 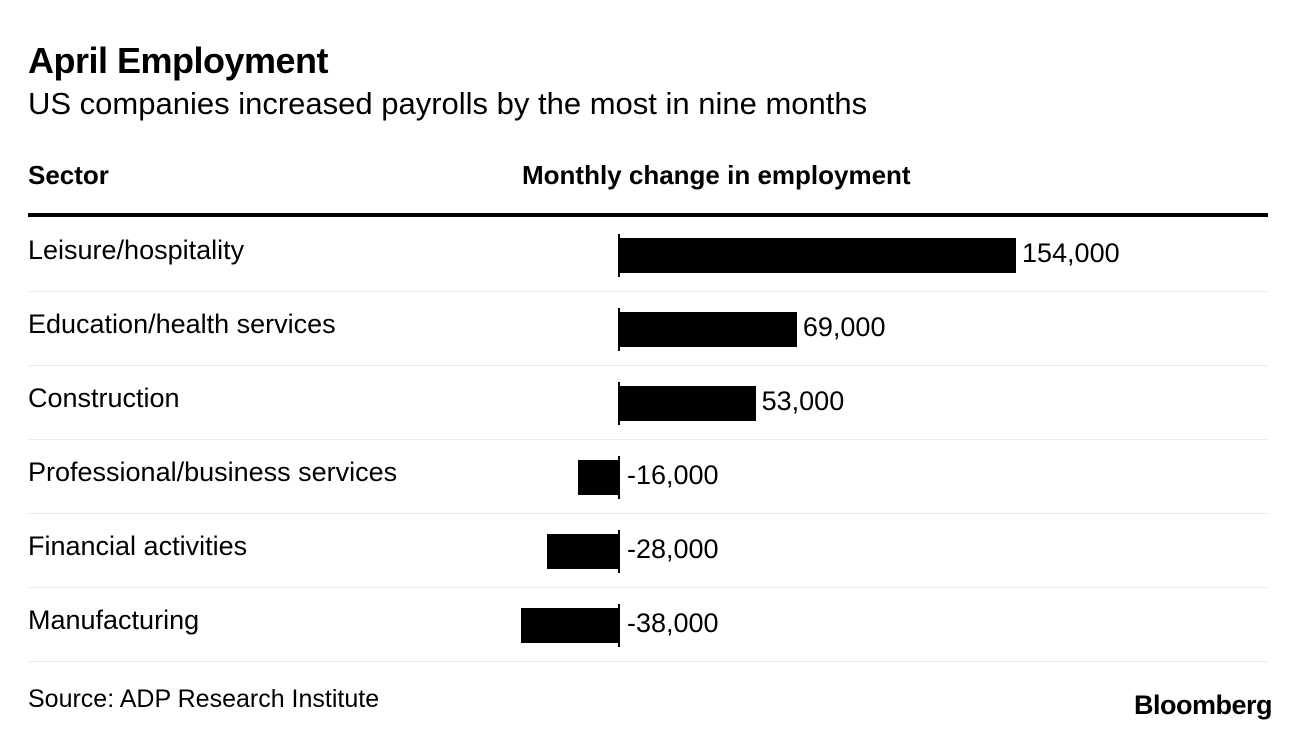 What do you see at coordinates (178, 60) in the screenshot?
I see `chart-title: April Employment` at bounding box center [178, 60].